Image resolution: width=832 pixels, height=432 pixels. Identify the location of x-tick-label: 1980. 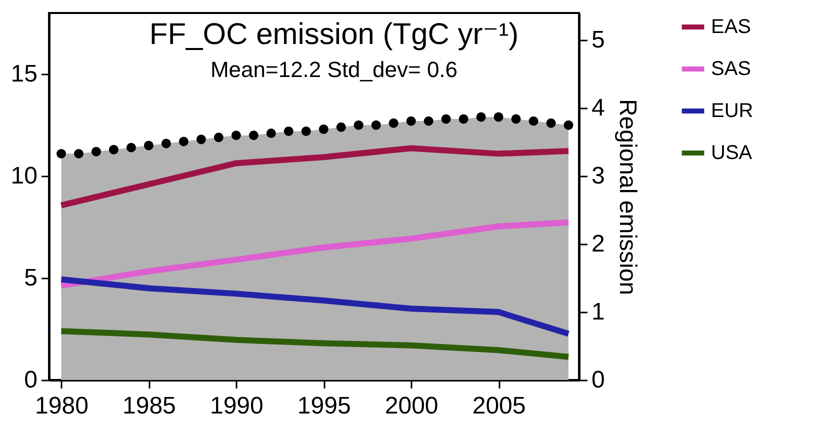
(61, 406).